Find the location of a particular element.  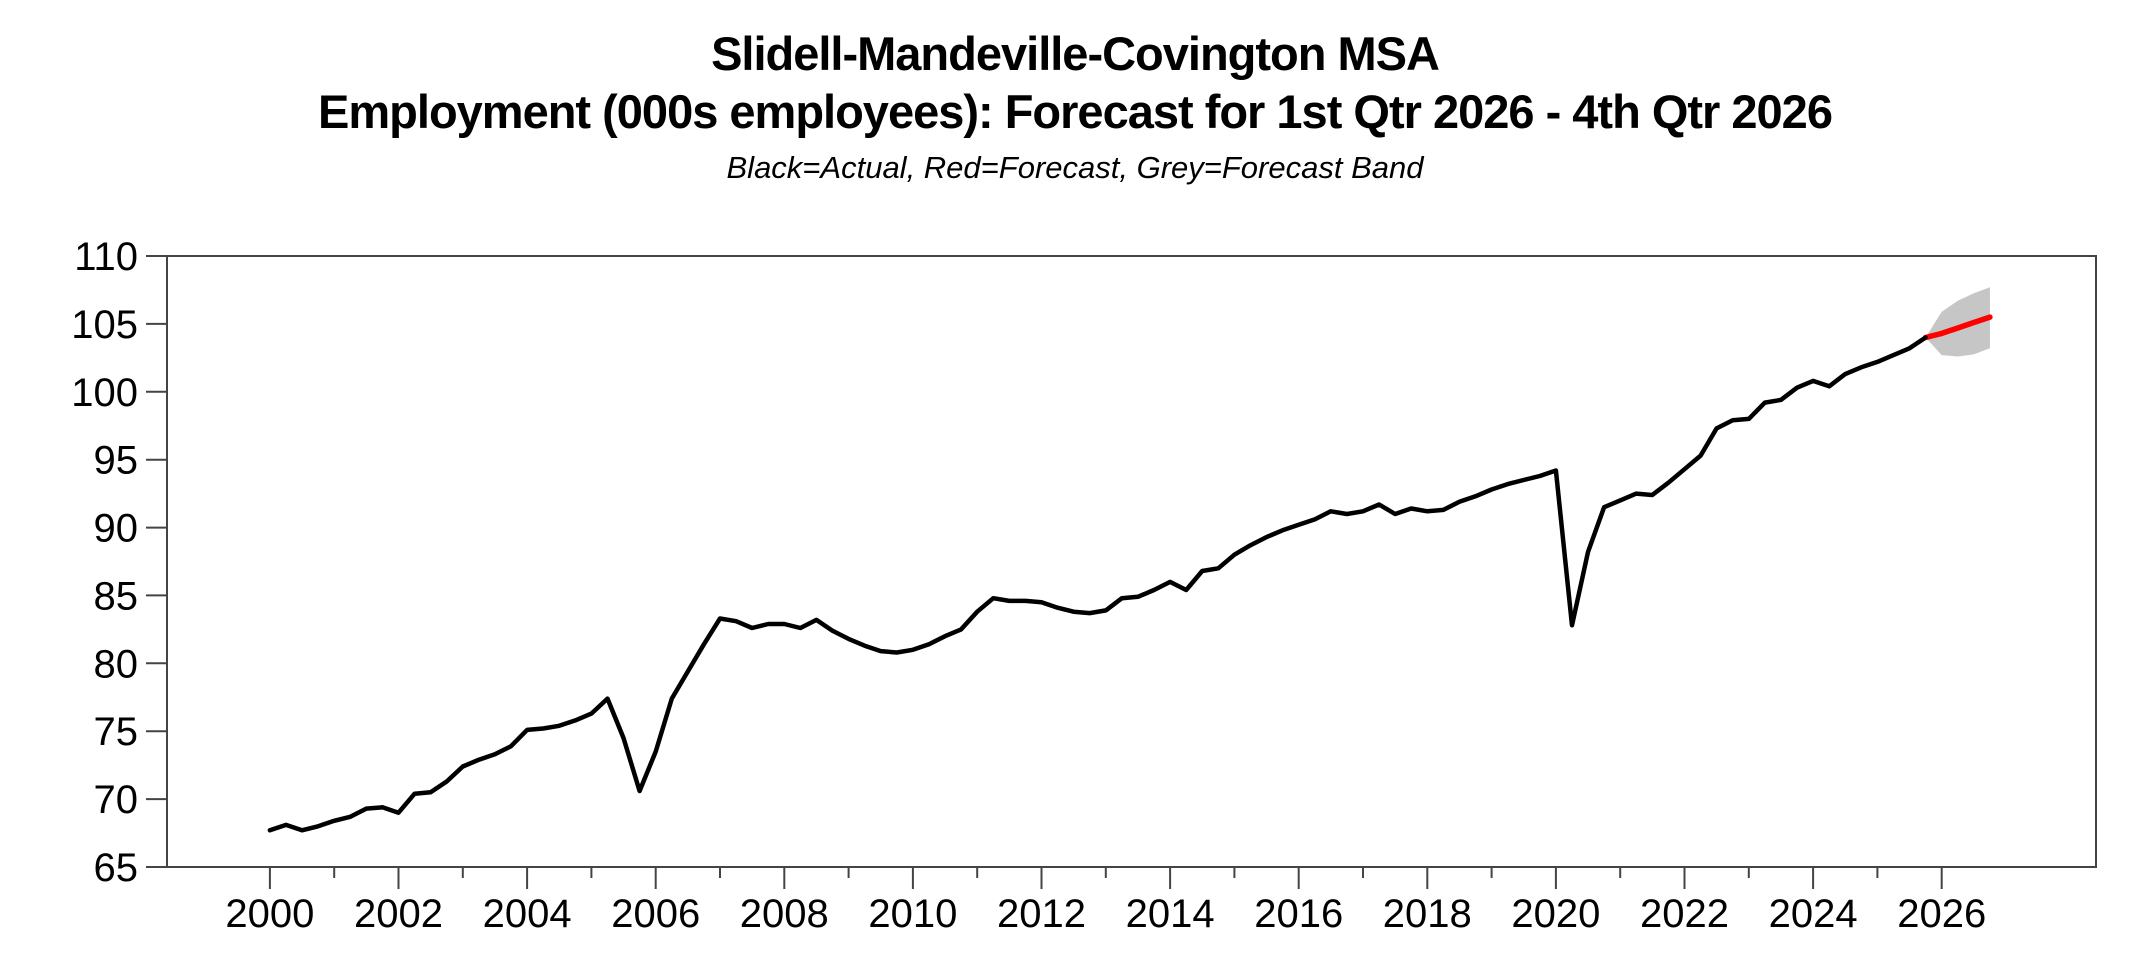

x-tick-label: 2014 is located at coordinates (1170, 914).